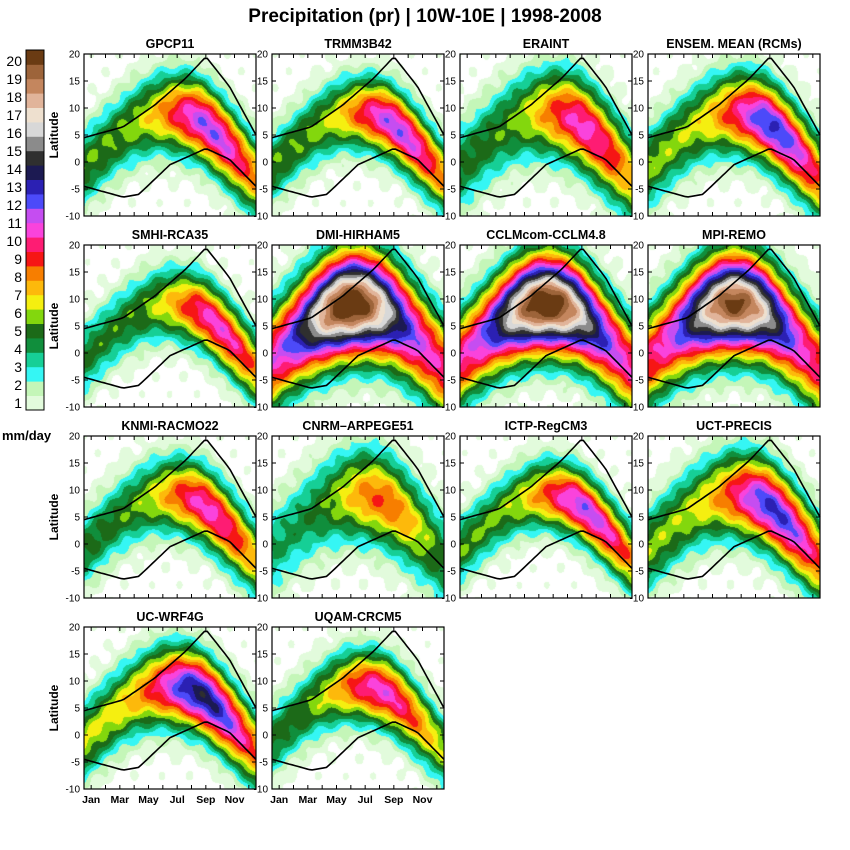  What do you see at coordinates (734, 426) in the screenshot?
I see `panel-title: UCT-PRECIS` at bounding box center [734, 426].